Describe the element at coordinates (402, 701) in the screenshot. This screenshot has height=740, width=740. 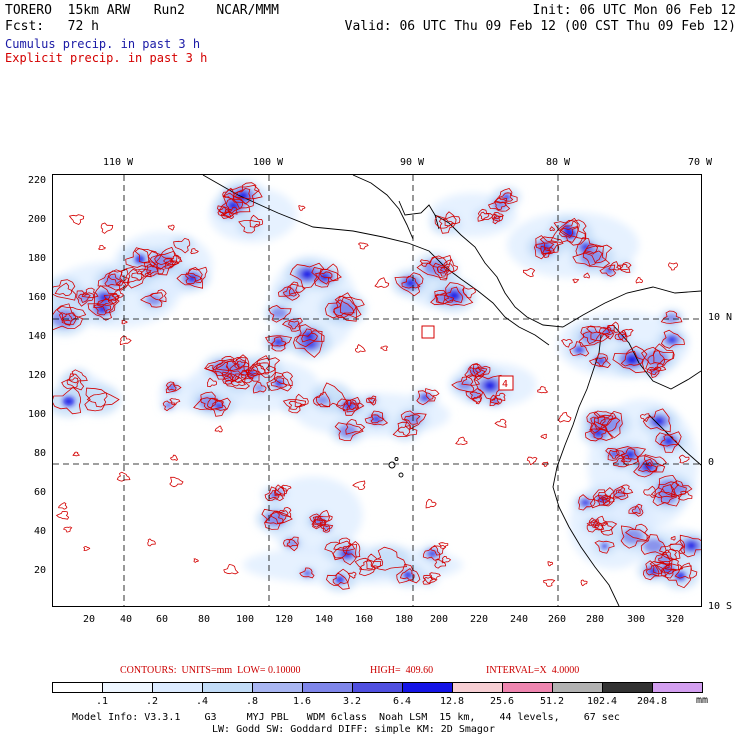
I see `colorbar-label: 6.4` at that location.